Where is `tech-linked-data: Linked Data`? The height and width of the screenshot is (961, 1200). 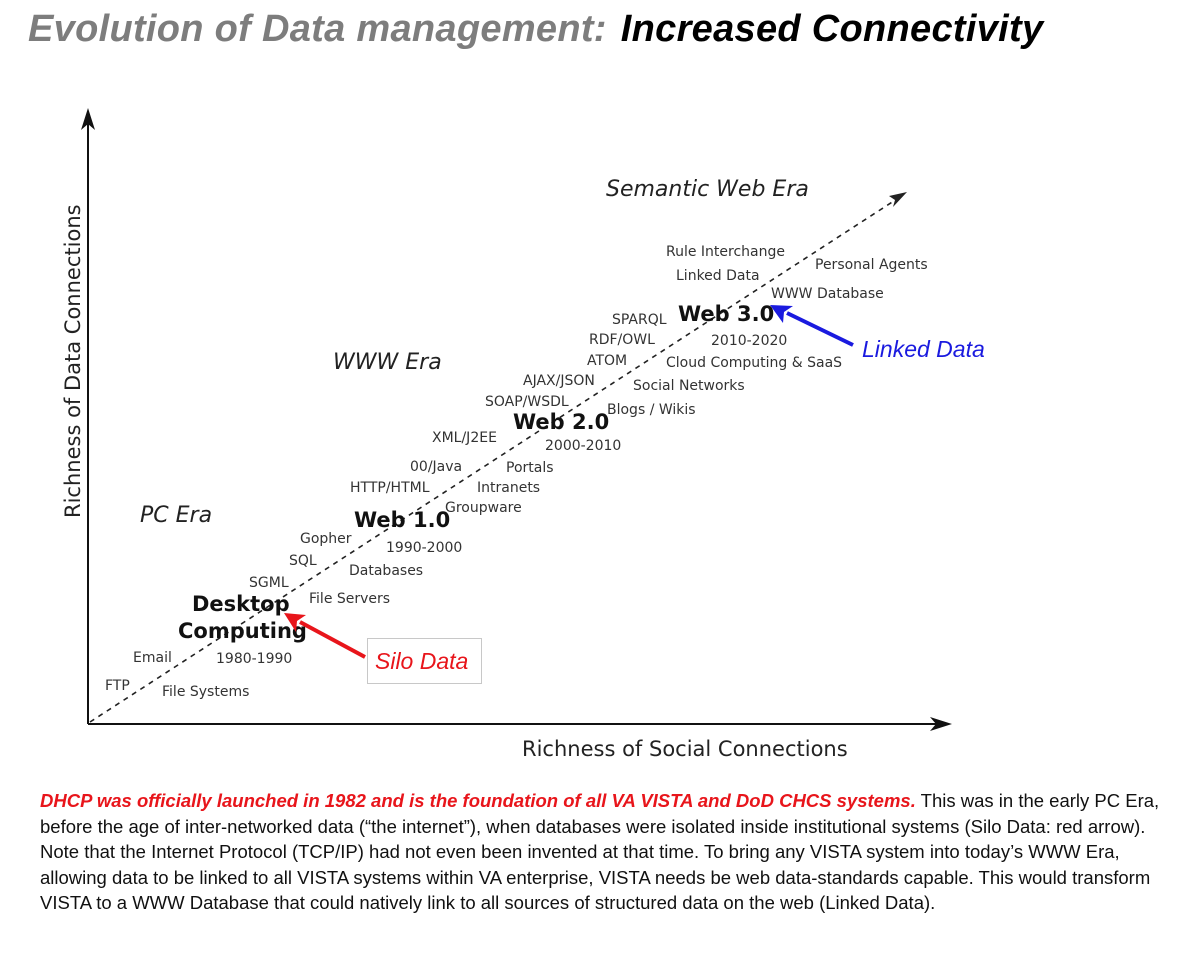 tech-linked-data: Linked Data is located at coordinates (718, 276).